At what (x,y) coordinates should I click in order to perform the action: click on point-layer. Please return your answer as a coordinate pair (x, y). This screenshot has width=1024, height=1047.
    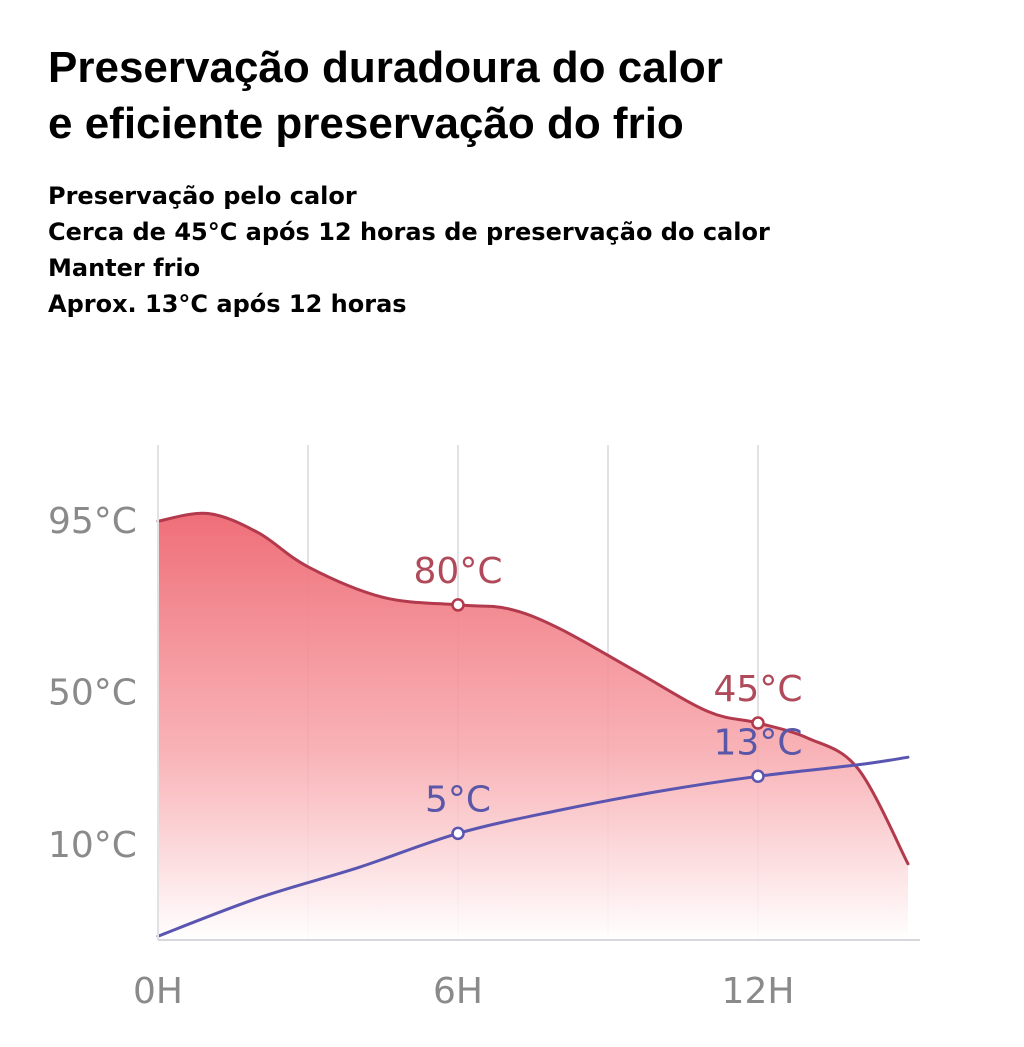
    Looking at the image, I should click on (608, 719).